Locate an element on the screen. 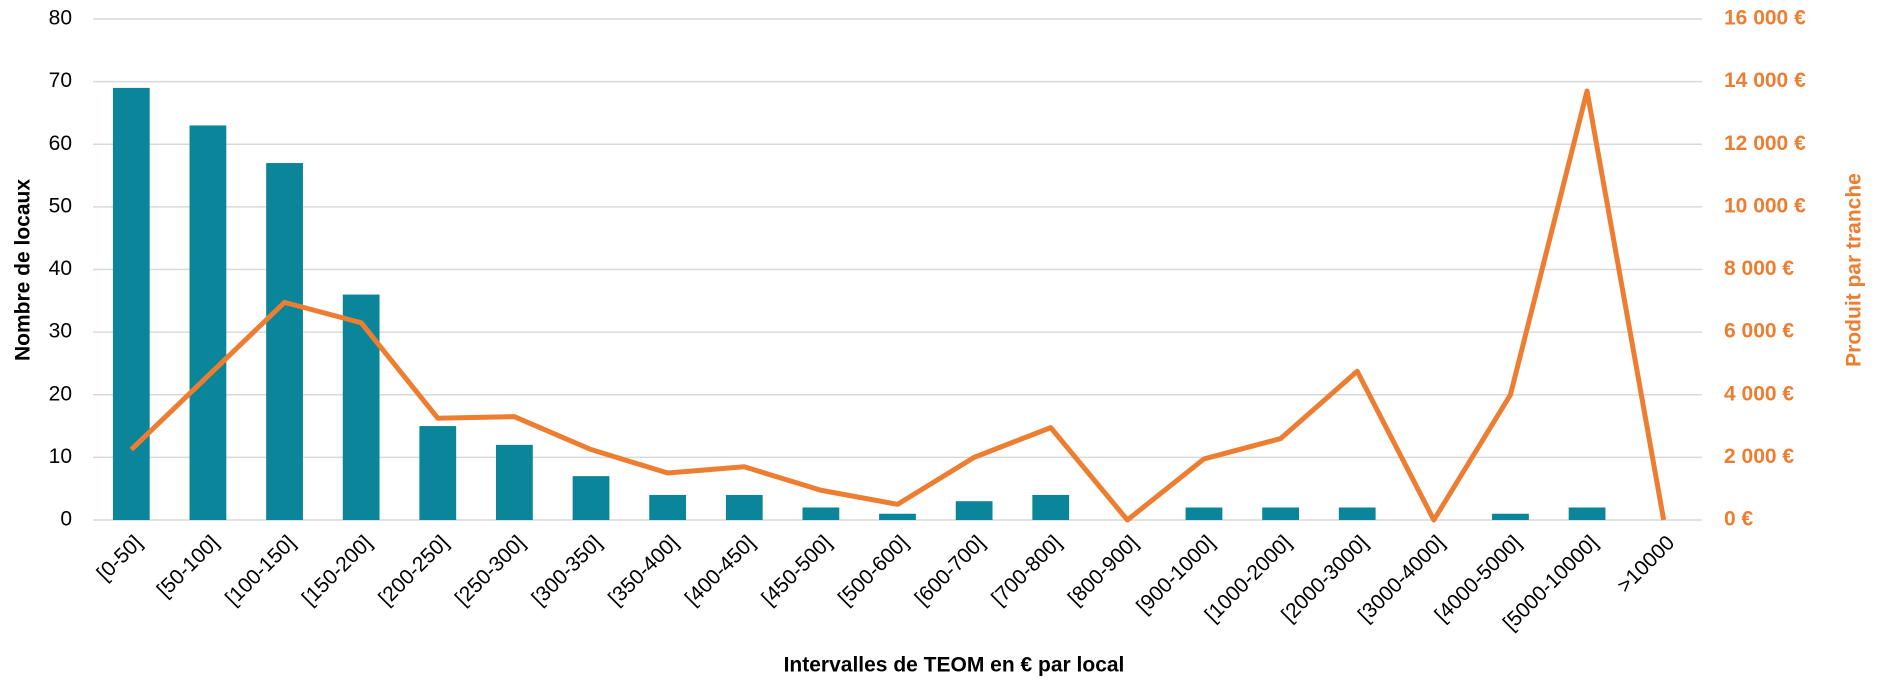 This screenshot has width=1878, height=681. x-tick-label: [350-400] is located at coordinates (643, 570).